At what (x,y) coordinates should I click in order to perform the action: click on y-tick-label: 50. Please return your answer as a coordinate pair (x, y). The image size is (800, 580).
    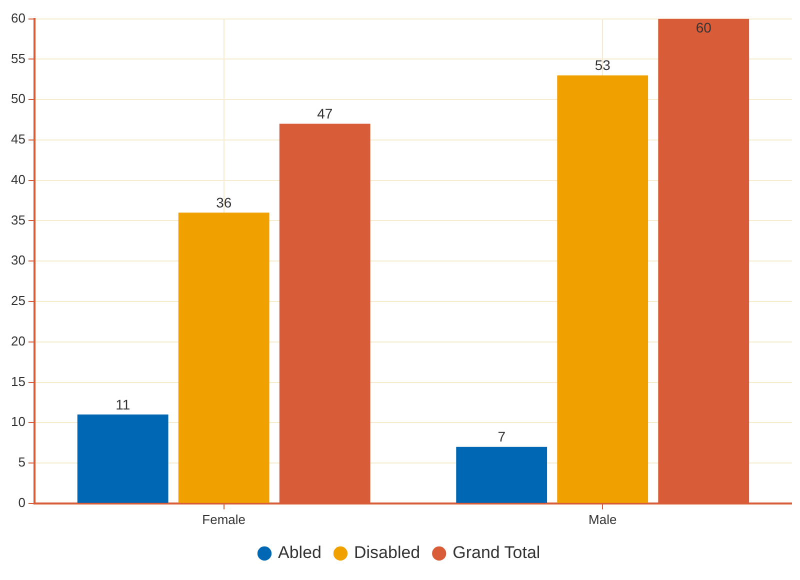
    Looking at the image, I should click on (18, 98).